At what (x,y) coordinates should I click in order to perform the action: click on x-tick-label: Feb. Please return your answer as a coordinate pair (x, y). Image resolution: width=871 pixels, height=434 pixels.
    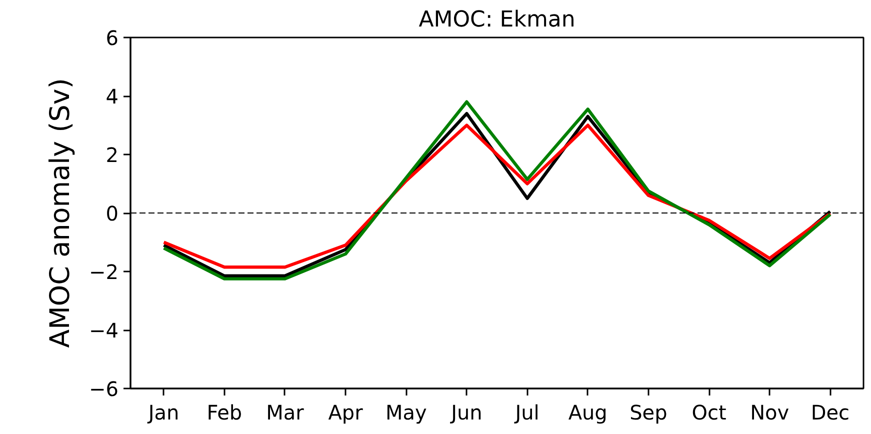
    Looking at the image, I should click on (224, 412).